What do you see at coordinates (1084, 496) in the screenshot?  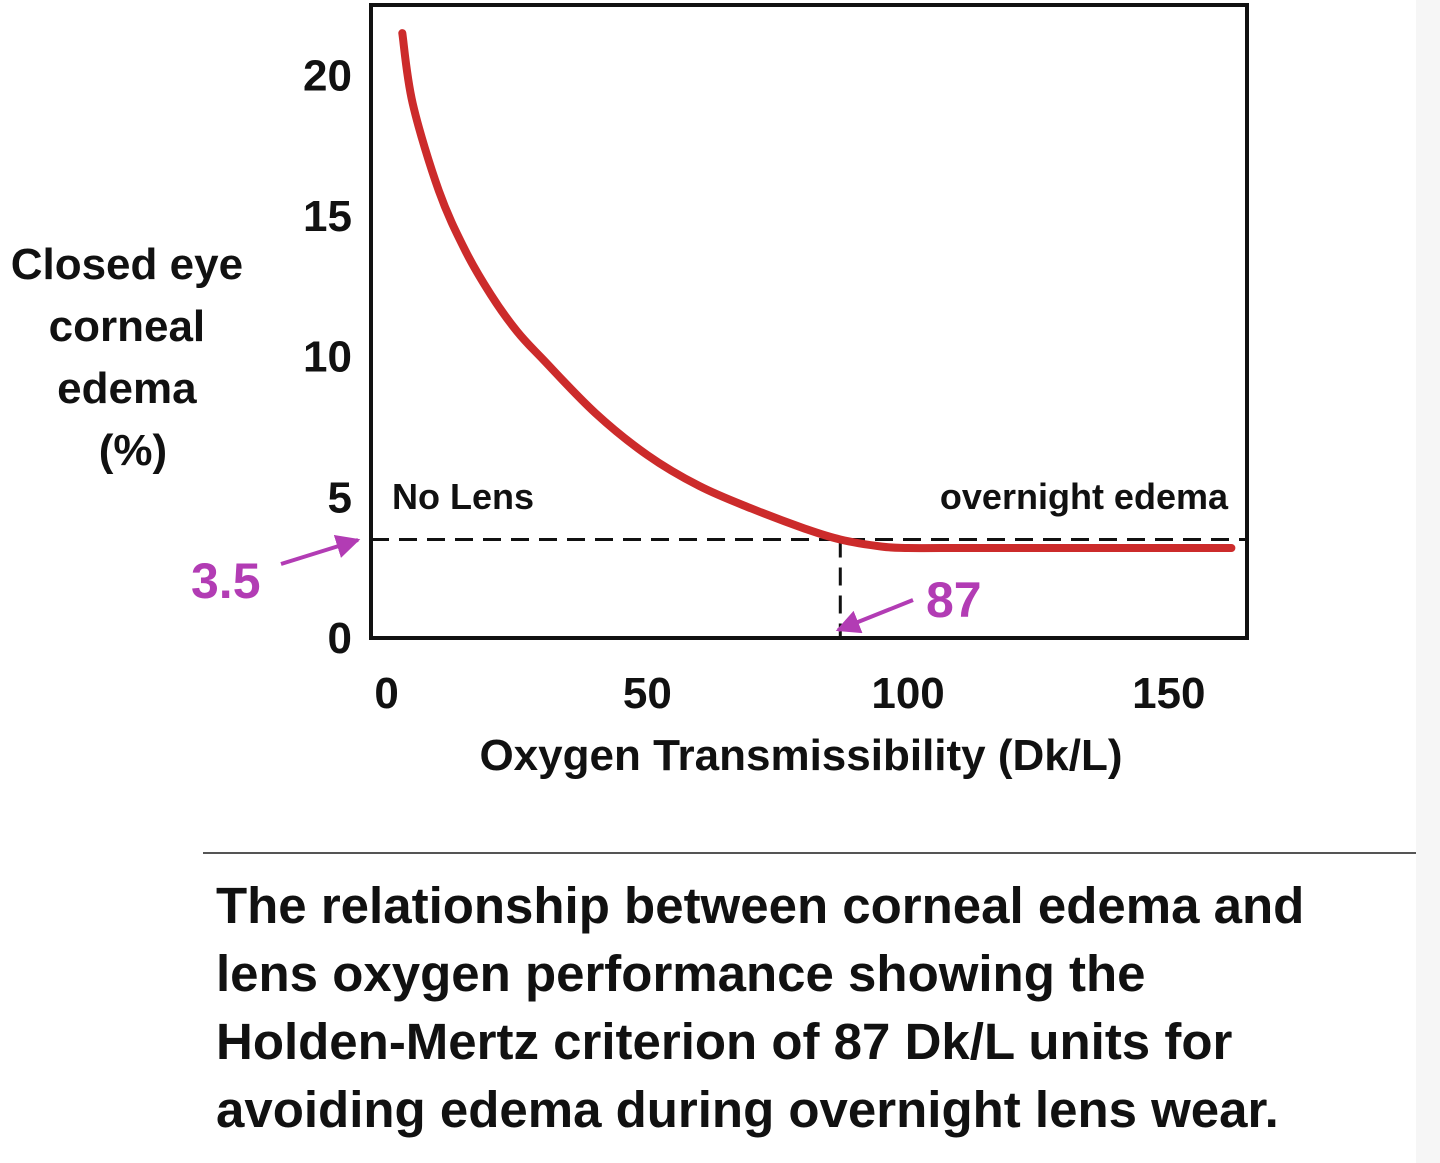 I see `overnight-edema-label: overnight edema` at bounding box center [1084, 496].